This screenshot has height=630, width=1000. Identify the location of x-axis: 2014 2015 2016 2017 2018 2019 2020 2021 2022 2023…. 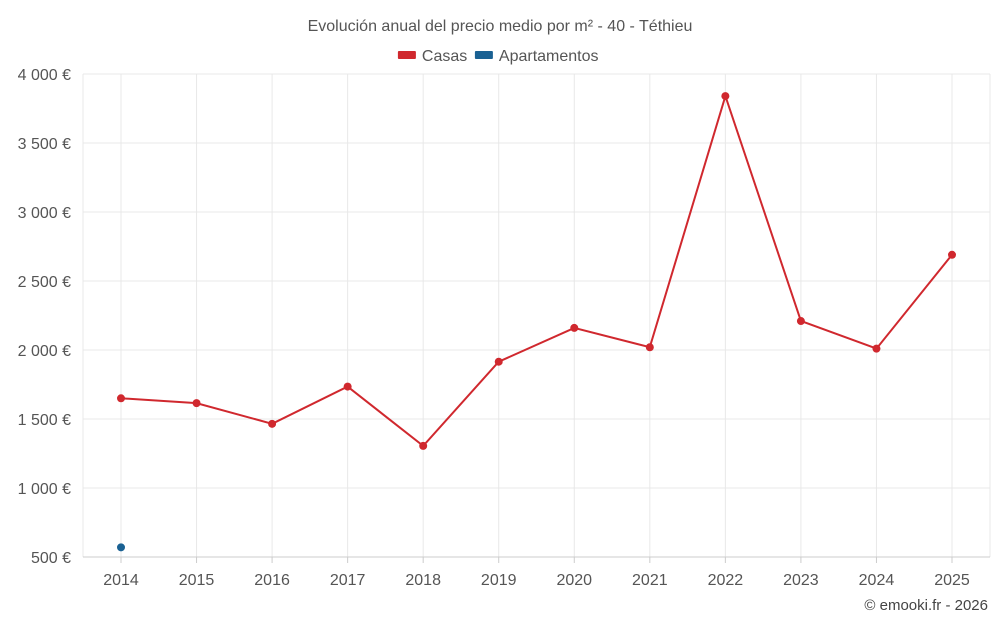
(536, 572).